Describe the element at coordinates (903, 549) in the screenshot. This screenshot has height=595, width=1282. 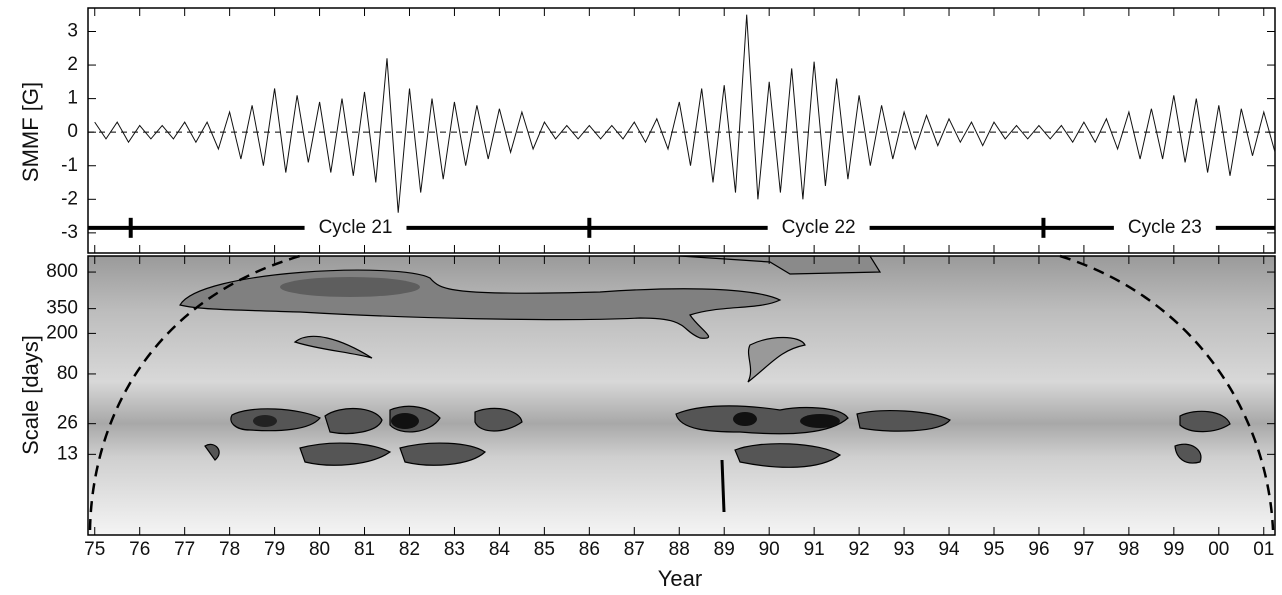
I see `x-tick-label: 93` at that location.